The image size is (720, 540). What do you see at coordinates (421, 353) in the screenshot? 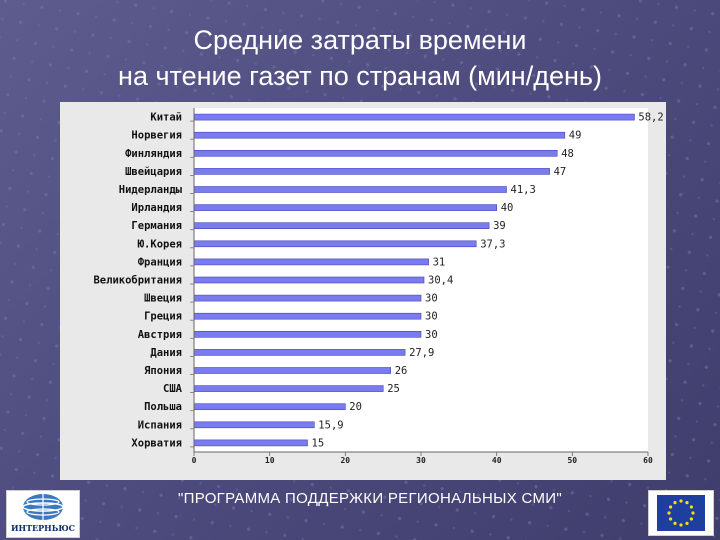
I see `value-label: 27,9` at bounding box center [421, 353].